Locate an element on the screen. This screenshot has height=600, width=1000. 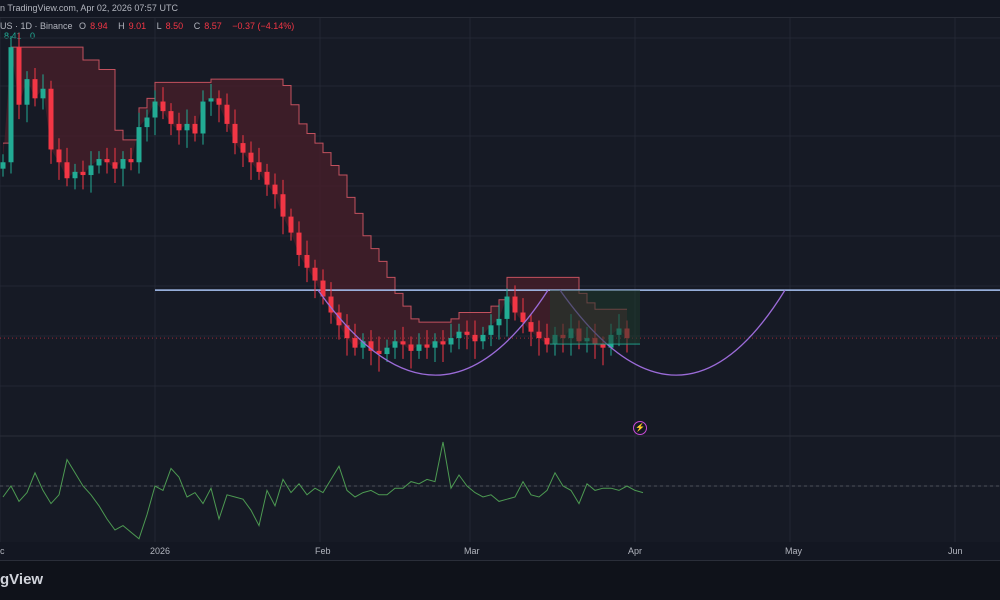
date-axis: c 2026 Feb Mar Apr May Jun is located at coordinates (500, 551).